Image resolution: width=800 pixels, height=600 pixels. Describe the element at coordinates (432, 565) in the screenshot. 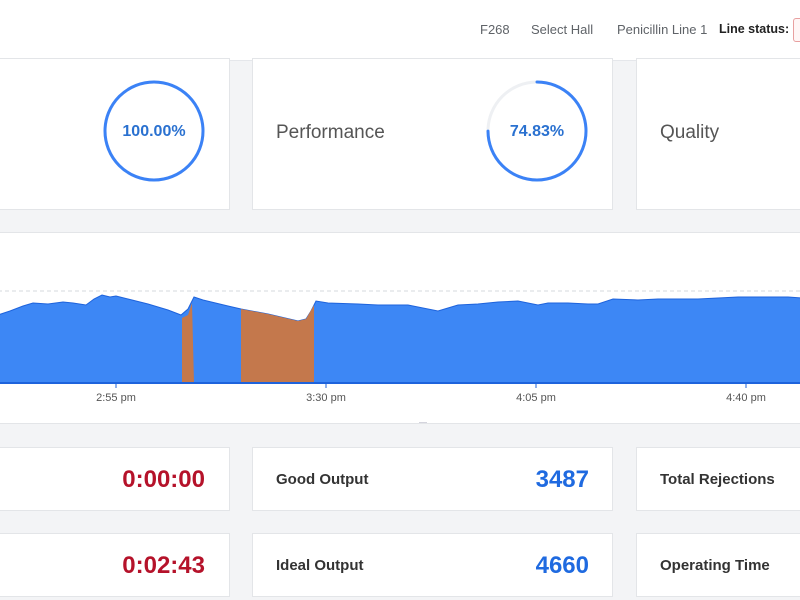

I see `stat-card-ideal-output: Ideal Output 4660` at that location.